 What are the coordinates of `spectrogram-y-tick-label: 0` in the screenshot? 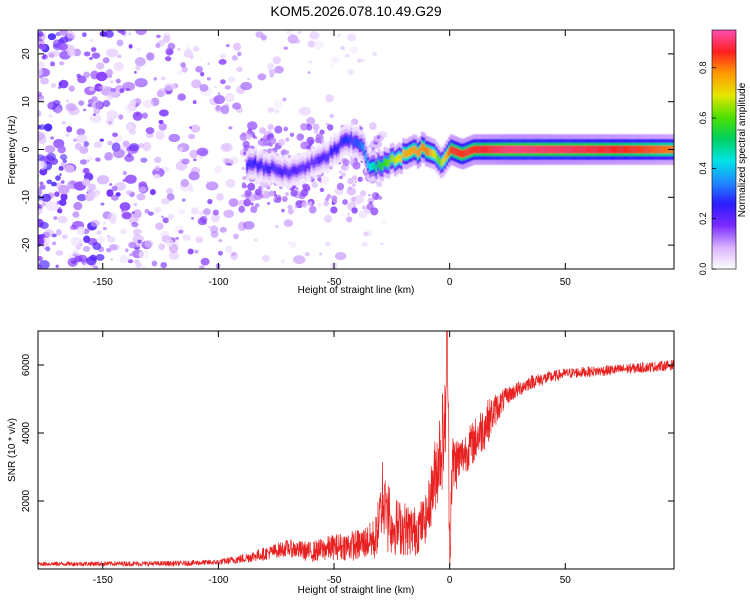 It's located at (26, 149).